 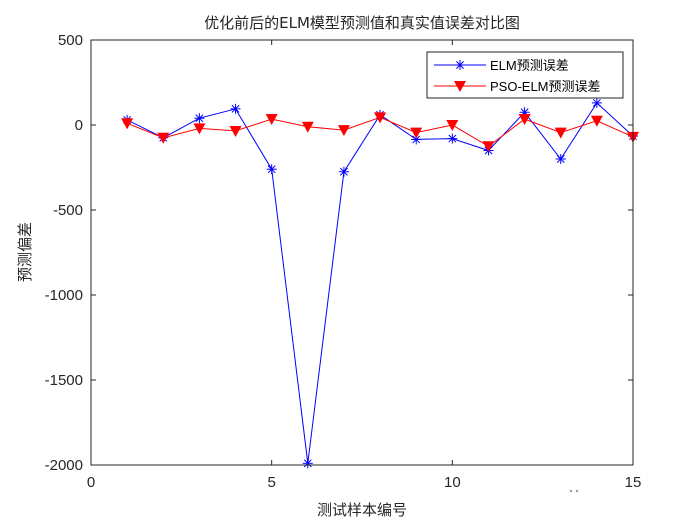 I want to click on y-axis-label: 预测偏差, so click(x=25, y=252).